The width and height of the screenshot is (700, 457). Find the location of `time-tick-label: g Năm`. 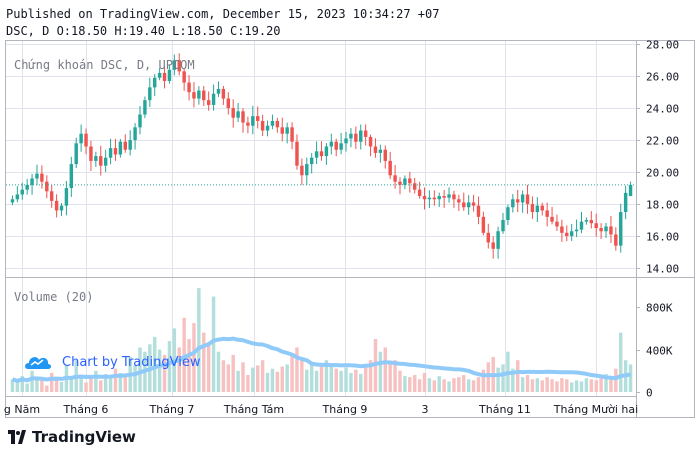

time-tick-label: g Năm is located at coordinates (22, 409).